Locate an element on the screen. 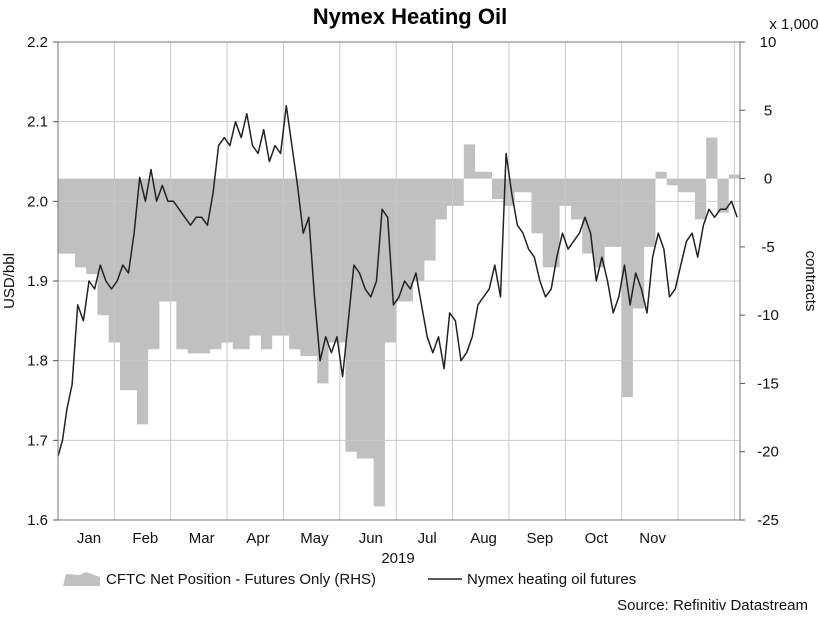 This screenshot has width=819, height=621. month-label: Jun is located at coordinates (371, 538).